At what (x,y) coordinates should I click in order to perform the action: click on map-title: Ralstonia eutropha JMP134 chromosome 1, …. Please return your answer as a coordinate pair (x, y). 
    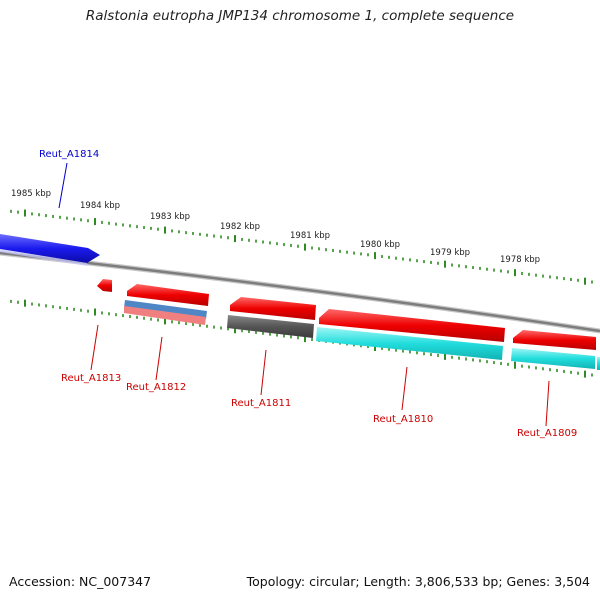
    Looking at the image, I should click on (300, 16).